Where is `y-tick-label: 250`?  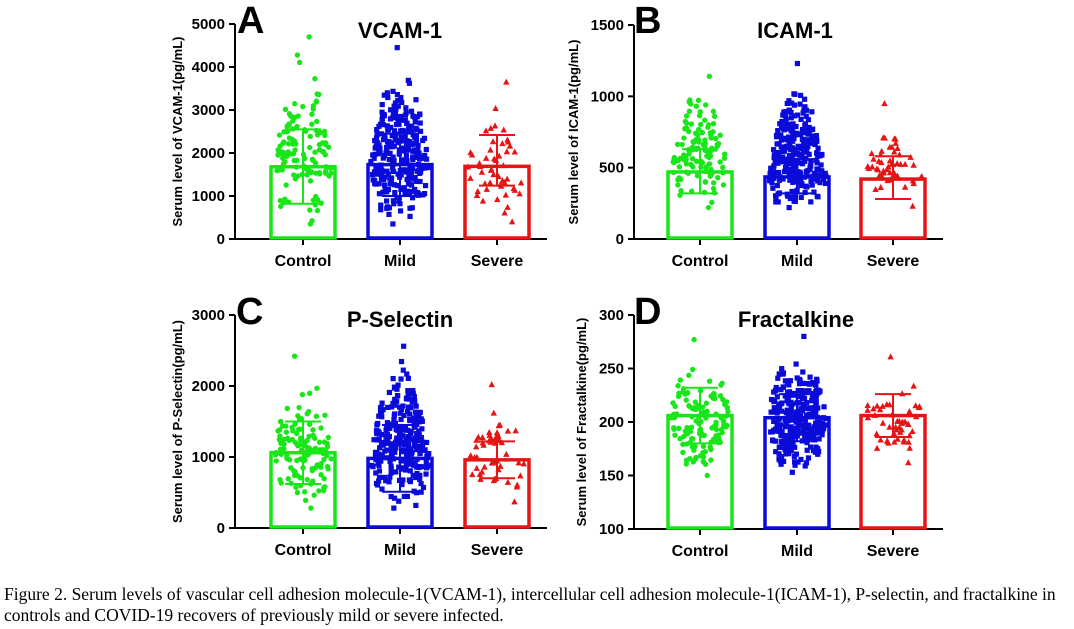
y-tick-label: 250 is located at coordinates (611, 369).